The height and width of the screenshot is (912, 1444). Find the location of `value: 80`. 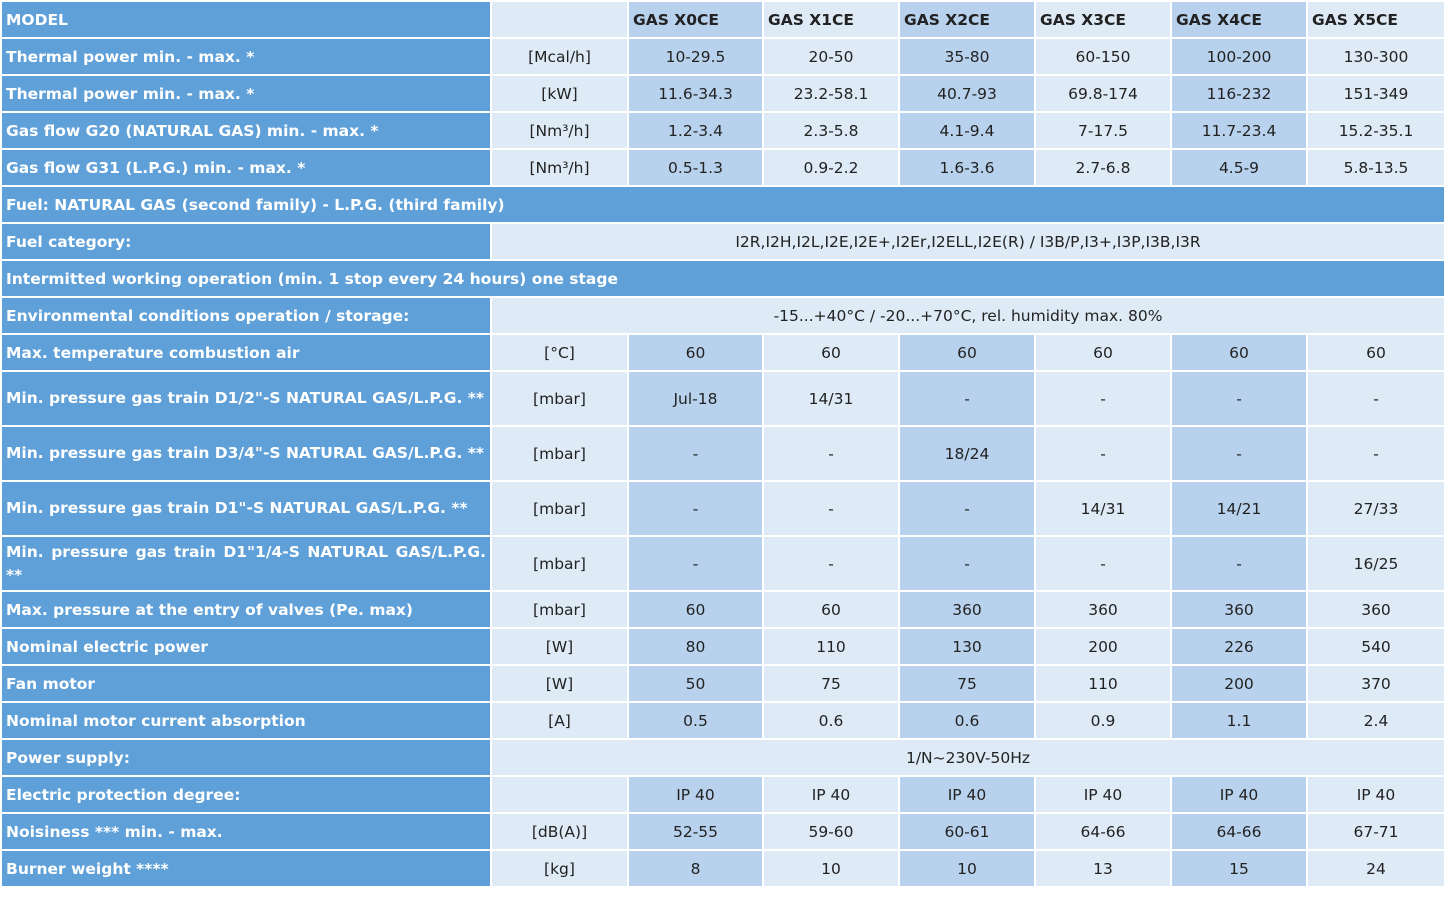

value: 80 is located at coordinates (695, 646).